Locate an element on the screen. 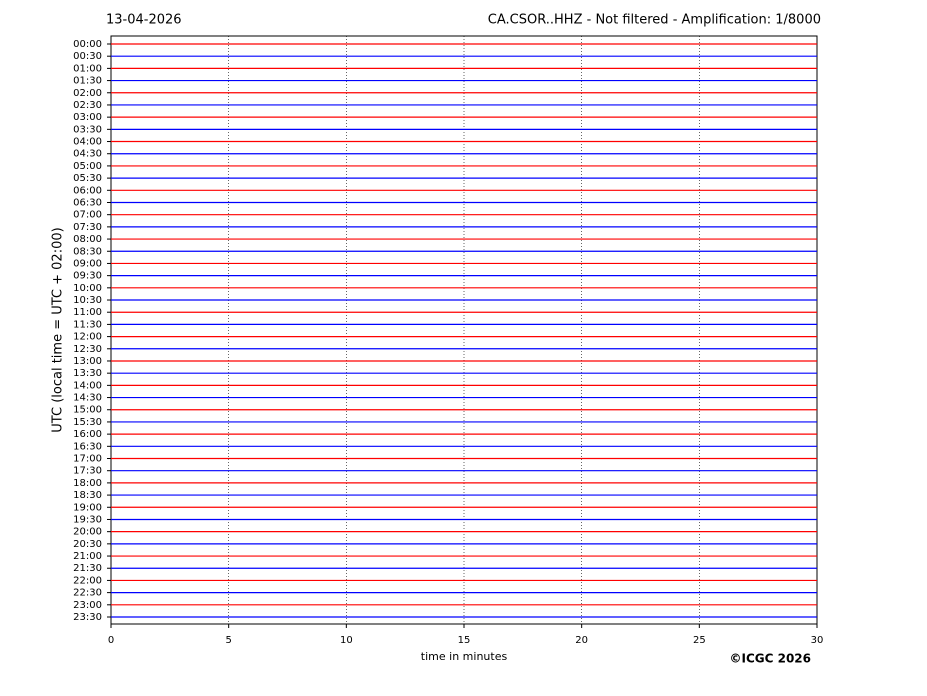 The height and width of the screenshot is (696, 927). y-tick-label: 15:00 is located at coordinates (87, 410).